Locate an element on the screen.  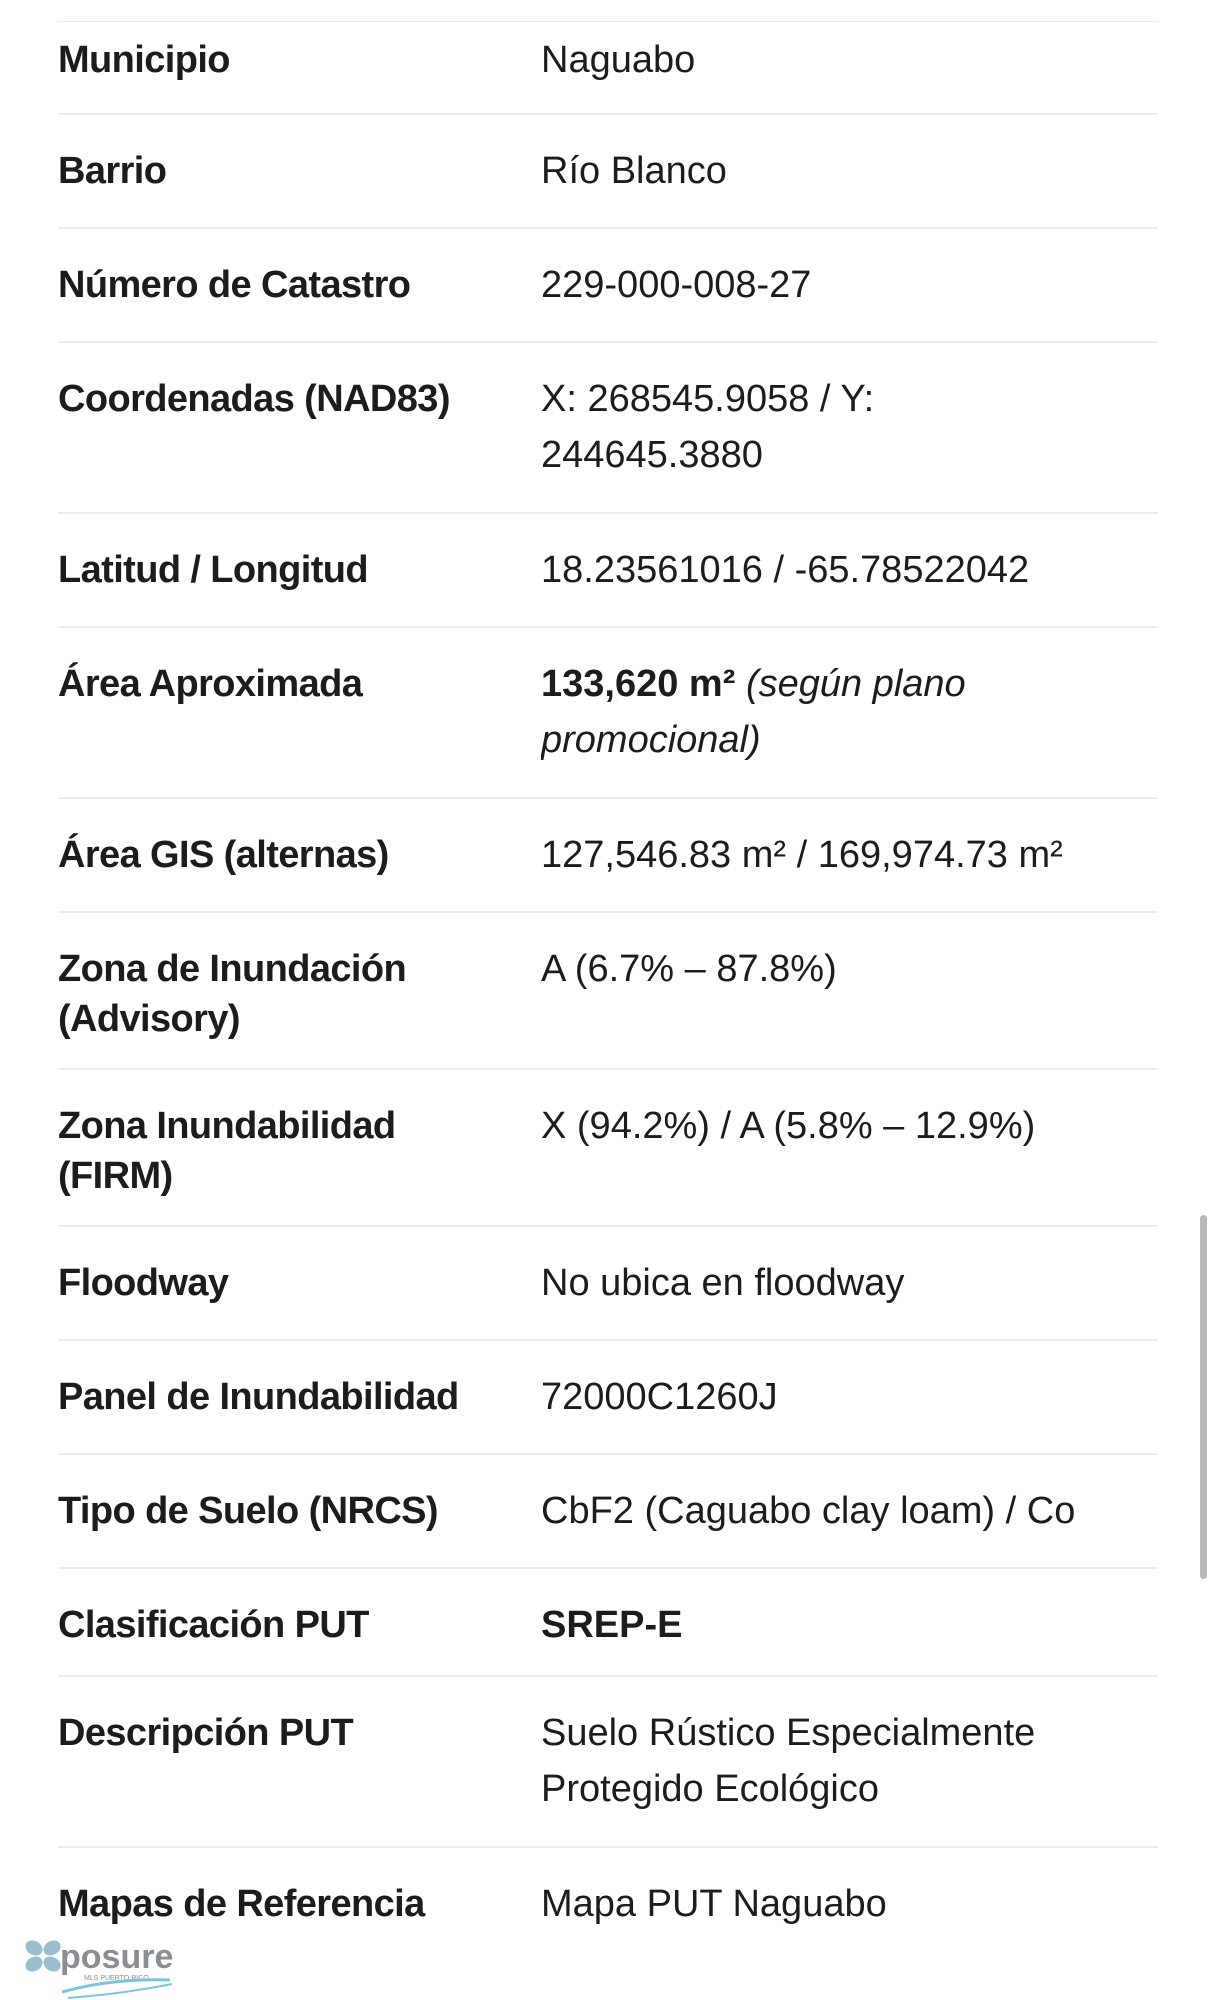
label: Coordenadas (NAD83) is located at coordinates (254, 399).